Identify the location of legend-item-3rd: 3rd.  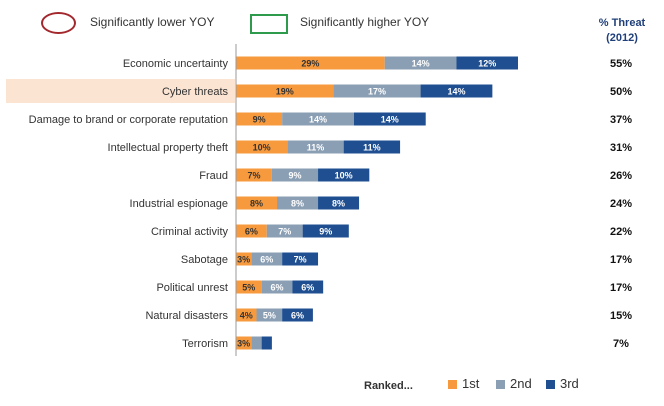
(562, 383).